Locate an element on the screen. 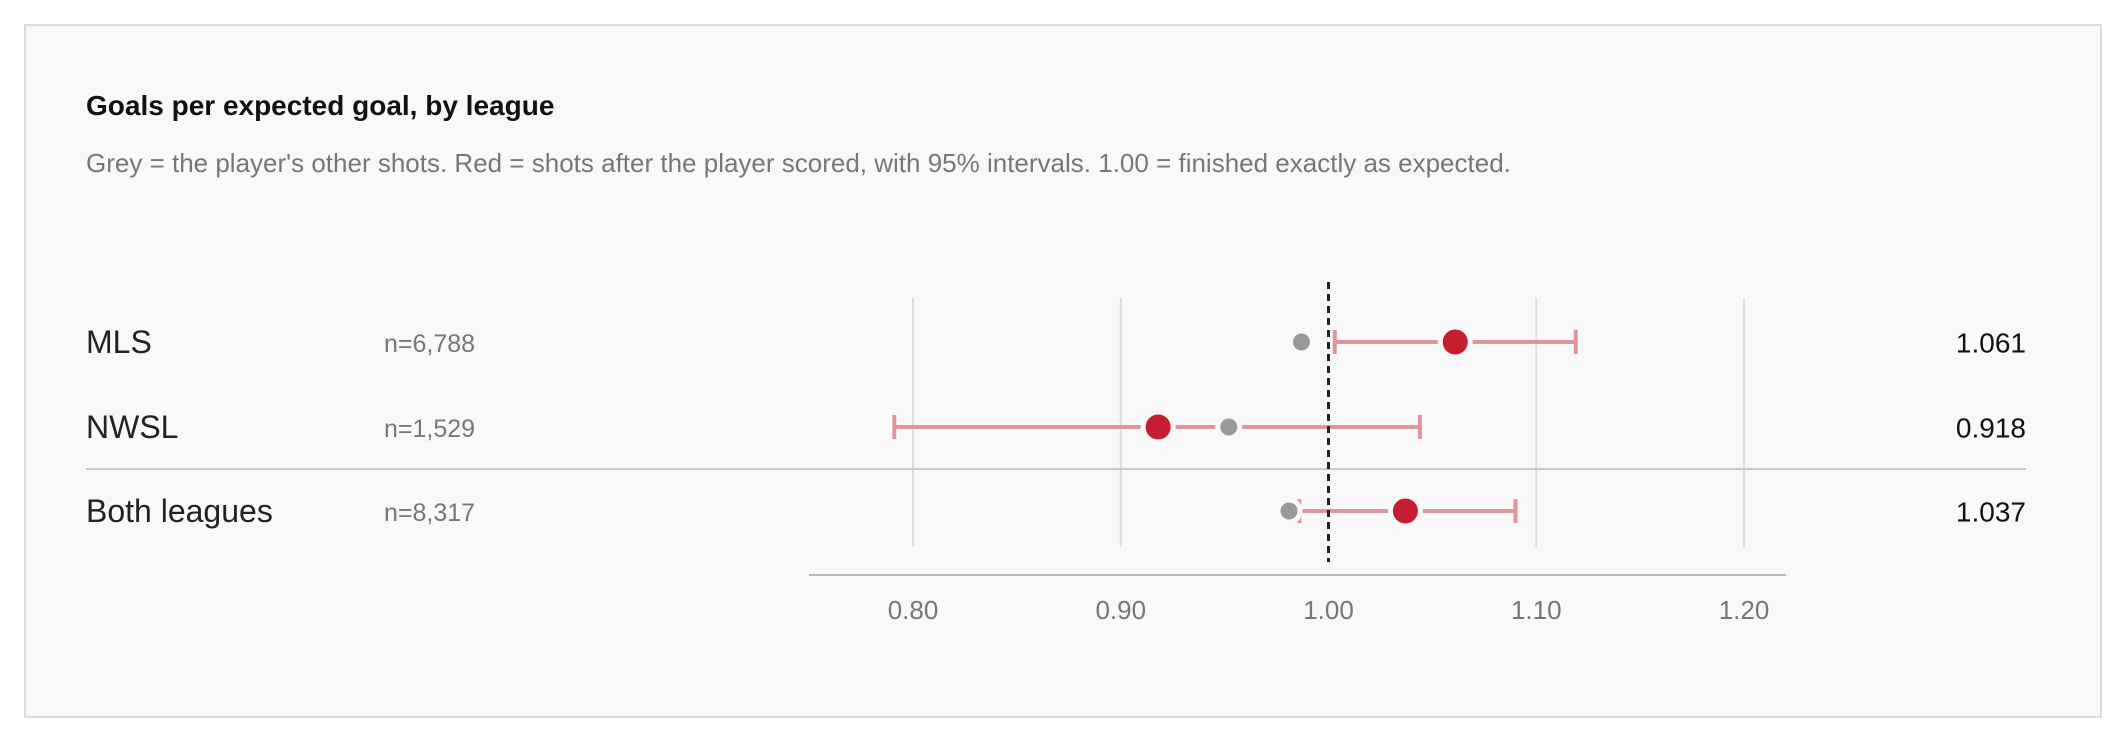 The height and width of the screenshot is (744, 2128). row-label: NWSL is located at coordinates (132, 427).